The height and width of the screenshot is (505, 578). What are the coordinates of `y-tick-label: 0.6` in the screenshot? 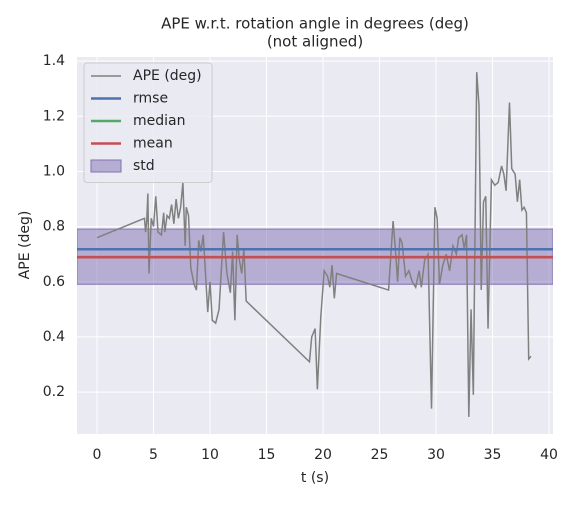 It's located at (54, 282).